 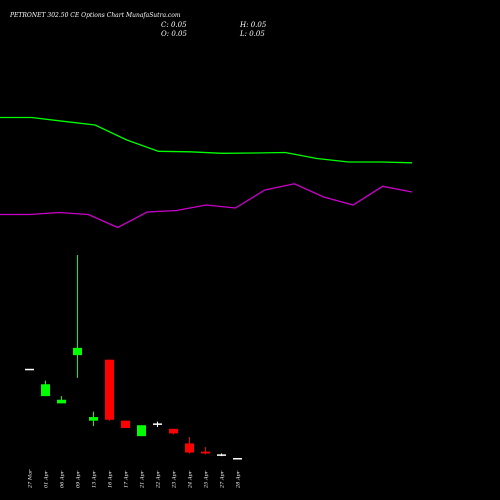 What do you see at coordinates (252, 34) in the screenshot?
I see `low-value: L: 0.05` at bounding box center [252, 34].